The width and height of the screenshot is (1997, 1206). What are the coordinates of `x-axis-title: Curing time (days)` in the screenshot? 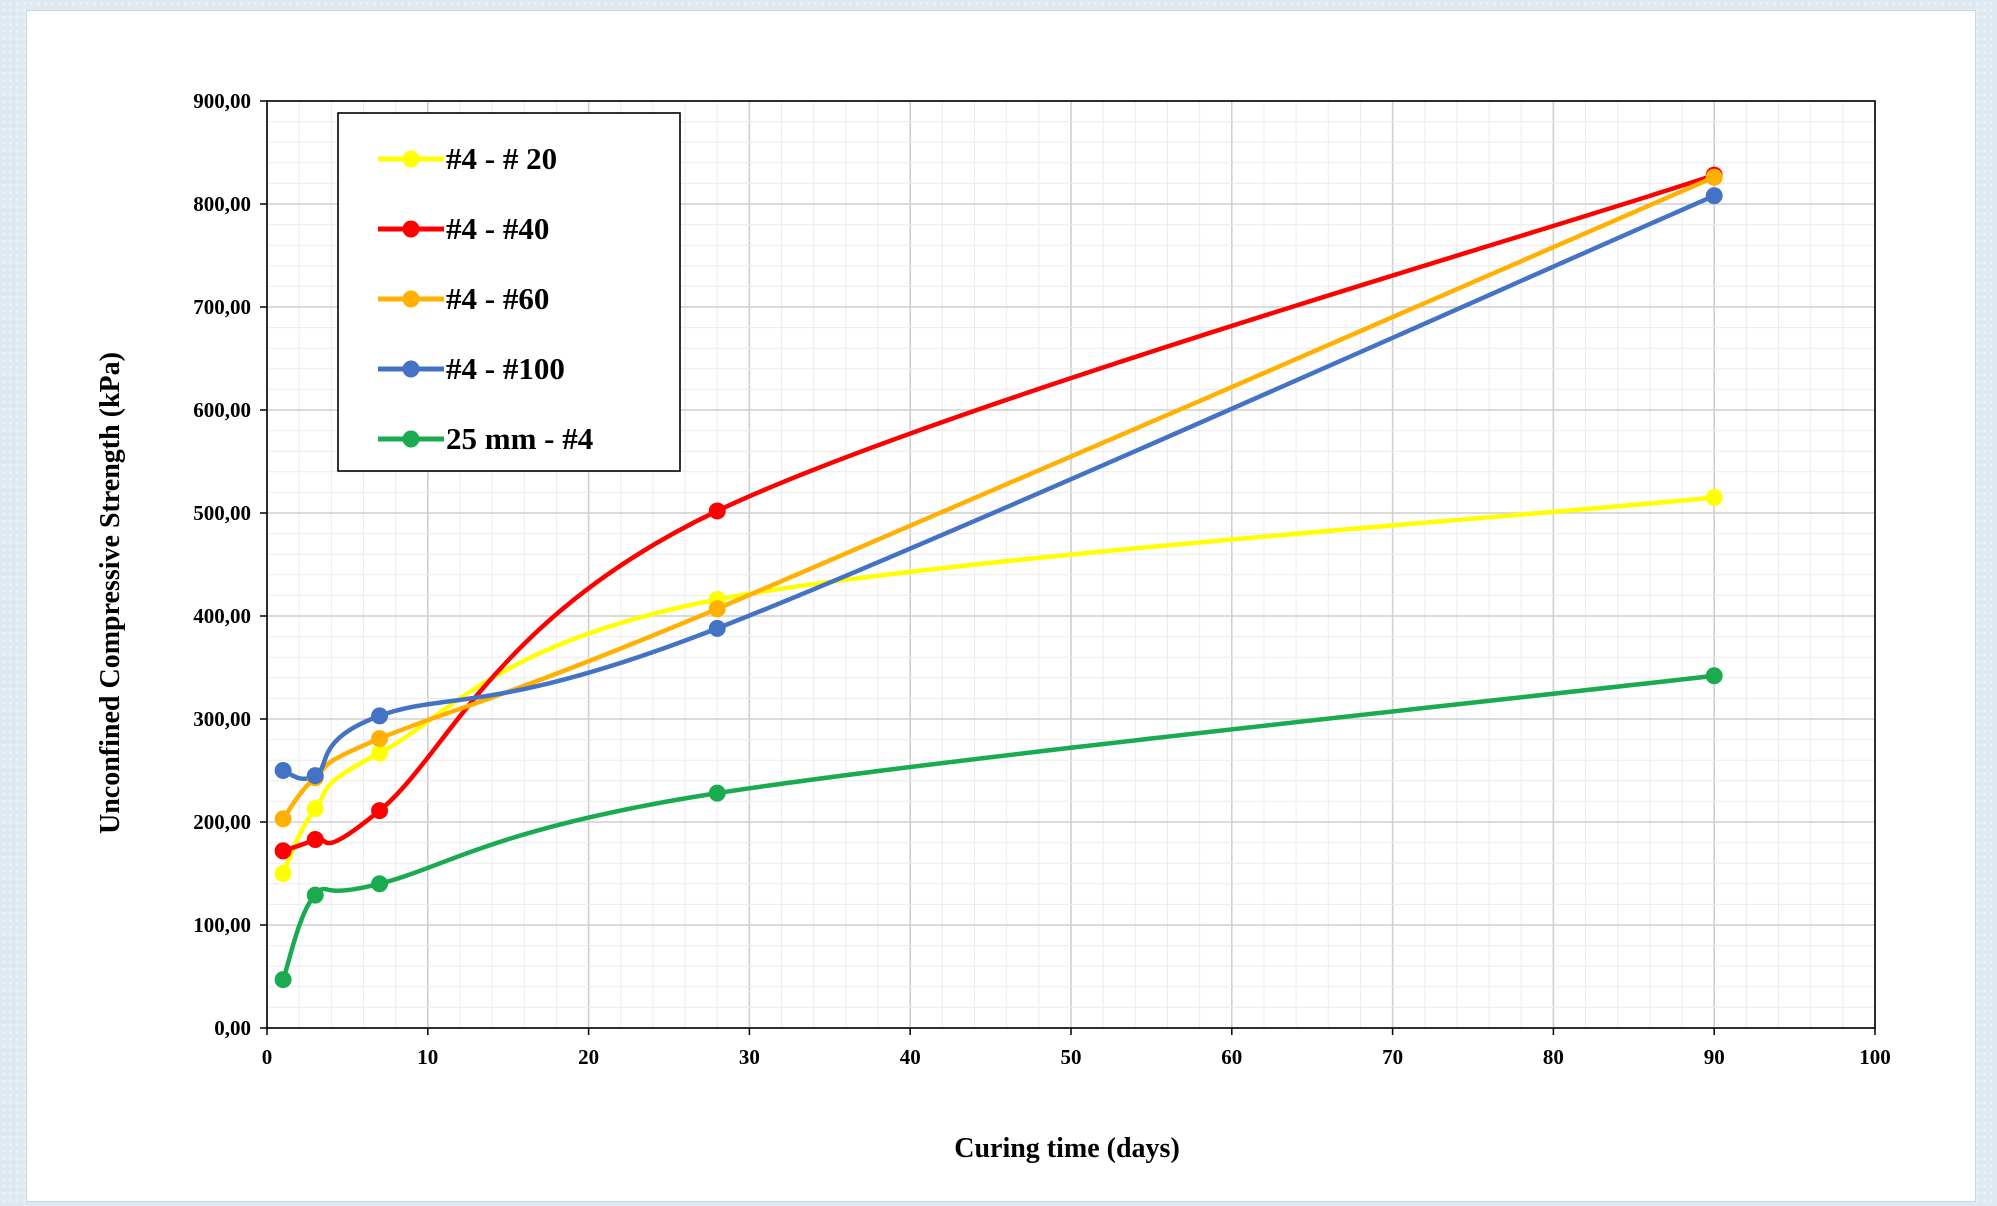 It's located at (1067, 1148).